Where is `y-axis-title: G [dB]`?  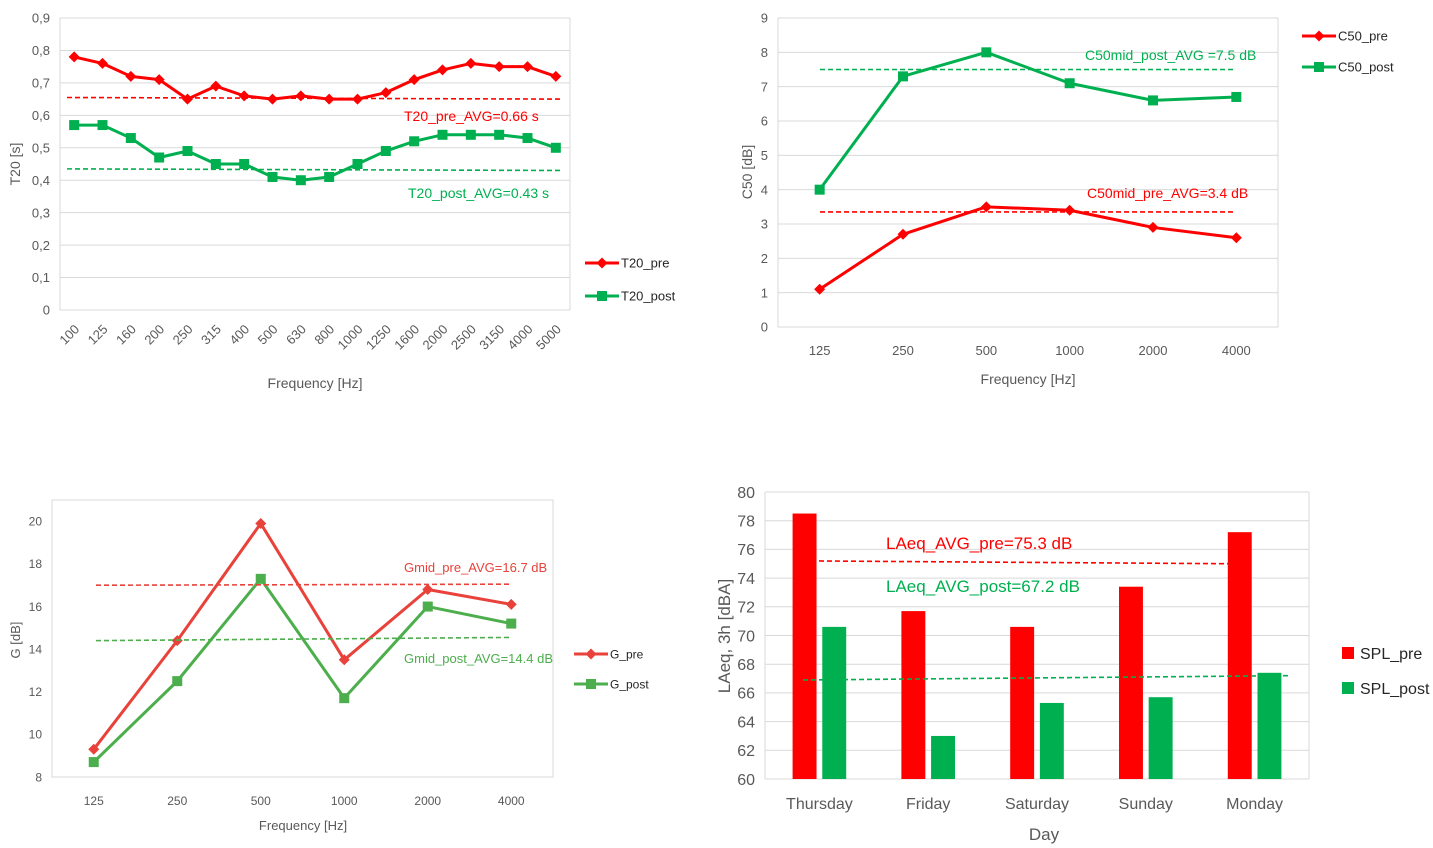 y-axis-title: G [dB] is located at coordinates (15, 640).